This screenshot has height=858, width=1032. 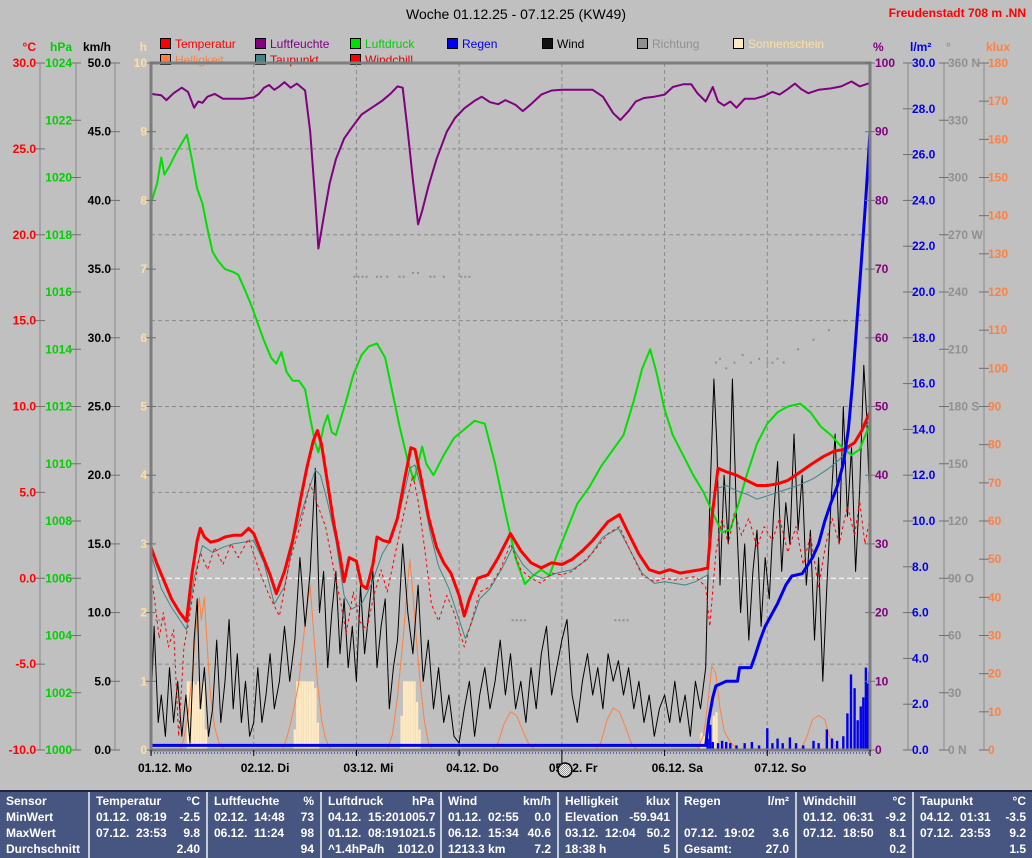 I want to click on table-row: 01.12. 08:19 -2.5, so click(x=148, y=817).